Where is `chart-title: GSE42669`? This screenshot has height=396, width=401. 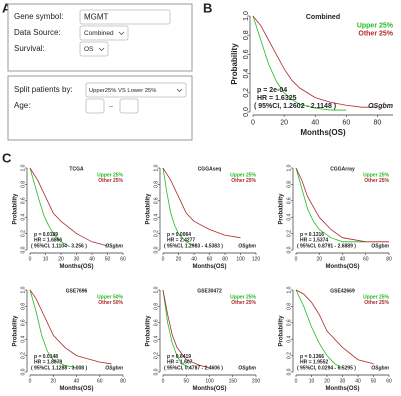
chart-title: GSE42669 is located at coordinates (342, 291).